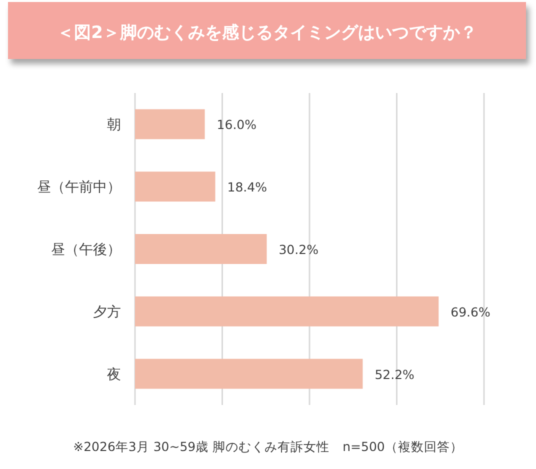 This screenshot has width=536, height=469. What do you see at coordinates (268, 446) in the screenshot?
I see `text: ※2026年3月 30~59歳 脚のむくみ有訴女性 n=500（複数回答）` at bounding box center [268, 446].